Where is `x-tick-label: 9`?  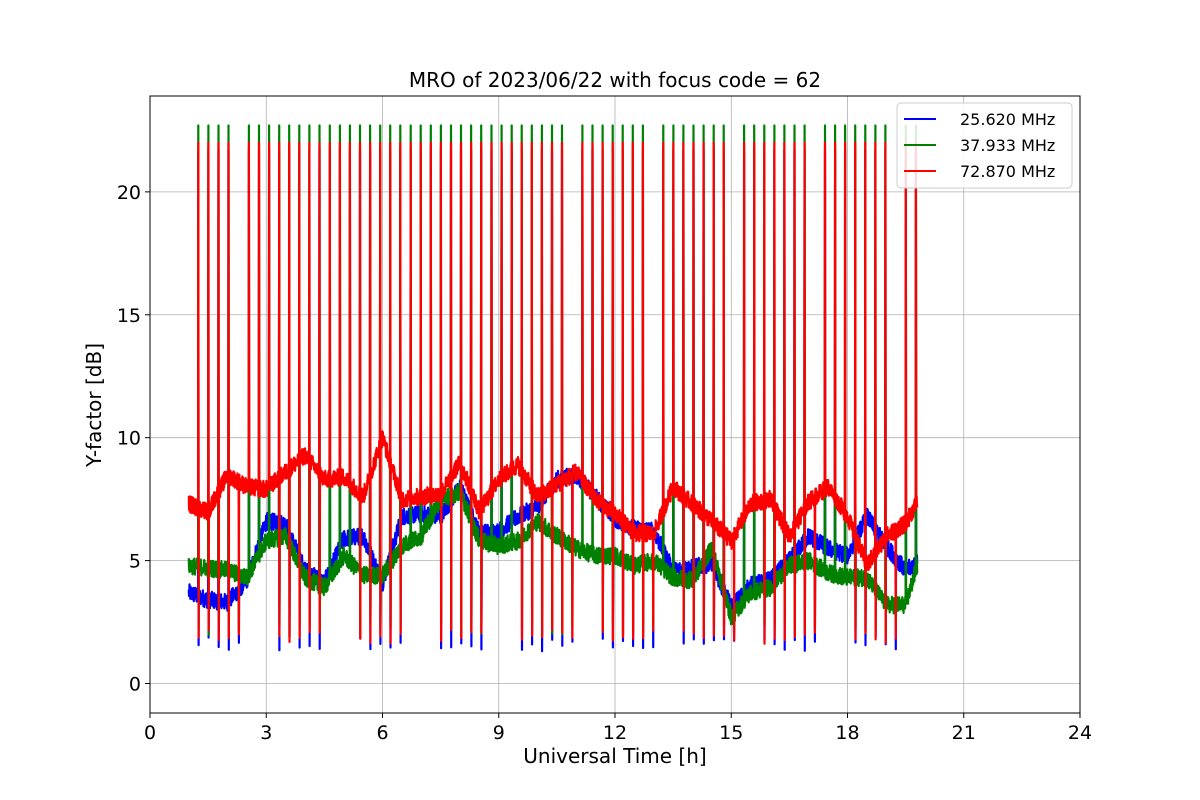 x-tick-label: 9 is located at coordinates (499, 733).